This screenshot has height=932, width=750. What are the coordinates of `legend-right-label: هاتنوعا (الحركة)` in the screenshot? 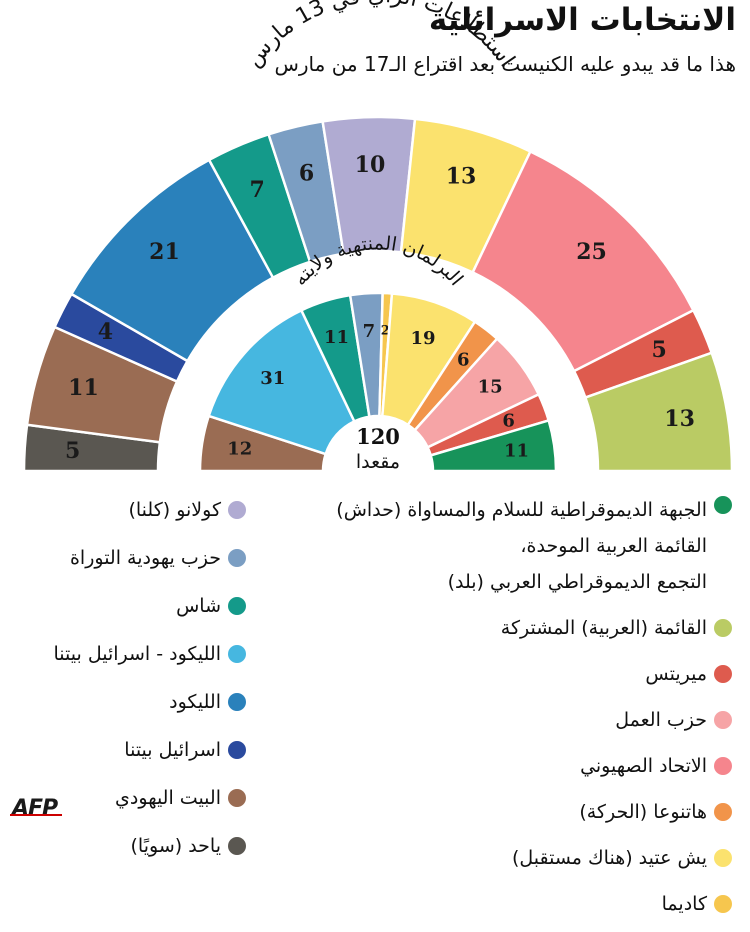 It's located at (643, 812).